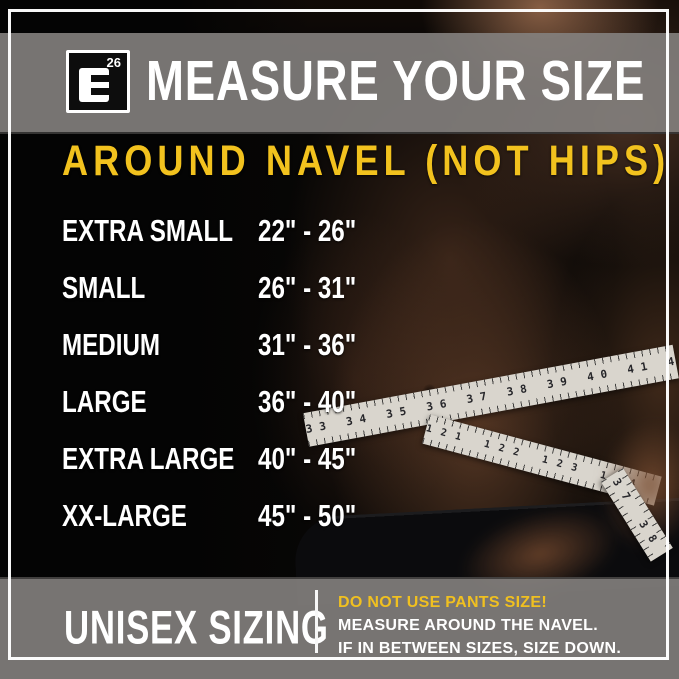  I want to click on size-label: LARGE, so click(104, 401).